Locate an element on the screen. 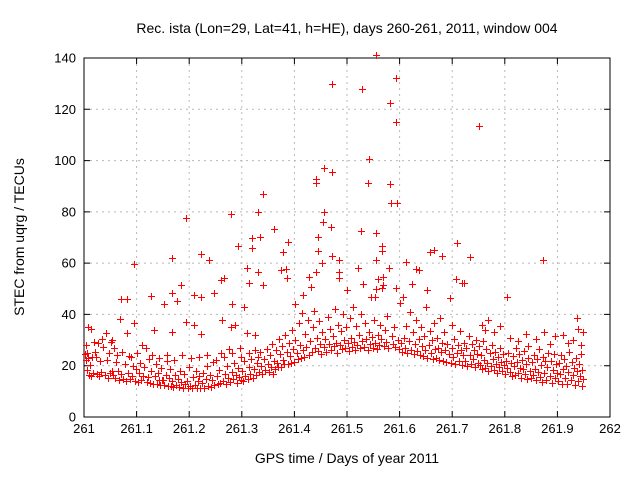 The width and height of the screenshot is (640, 480). x-tick-label: 261.7 is located at coordinates (452, 428).